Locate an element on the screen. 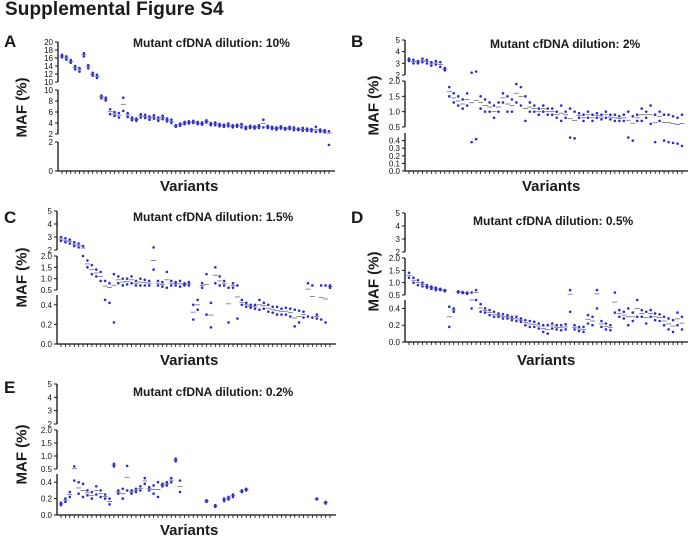 This screenshot has height=539, width=694. panel-a-ytick-label: 4 is located at coordinates (51, 123).